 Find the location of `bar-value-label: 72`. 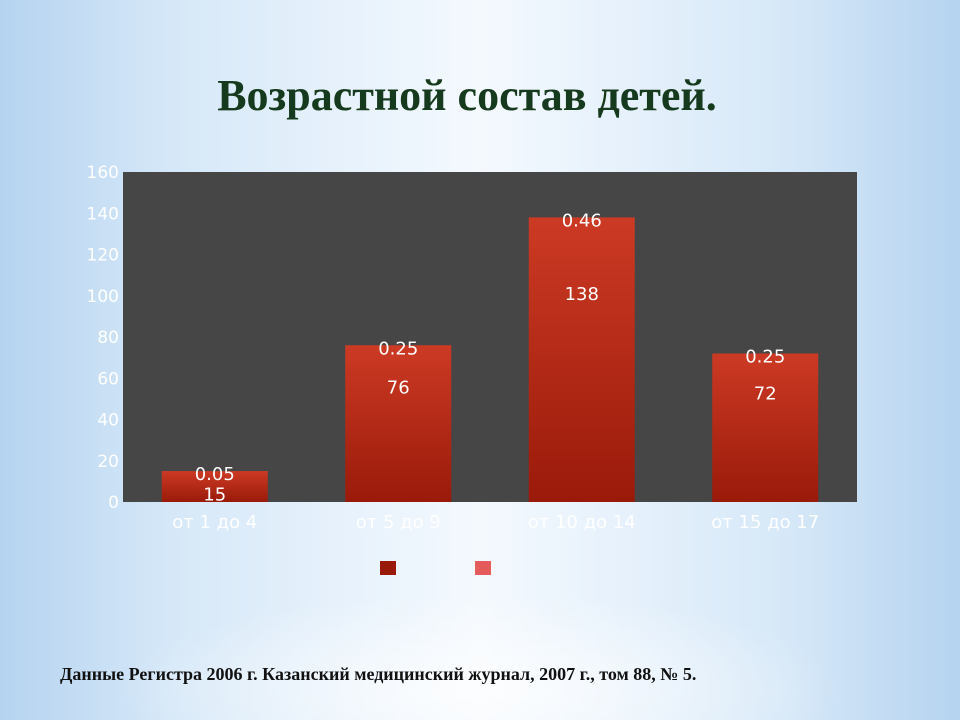

bar-value-label: 72 is located at coordinates (765, 394).